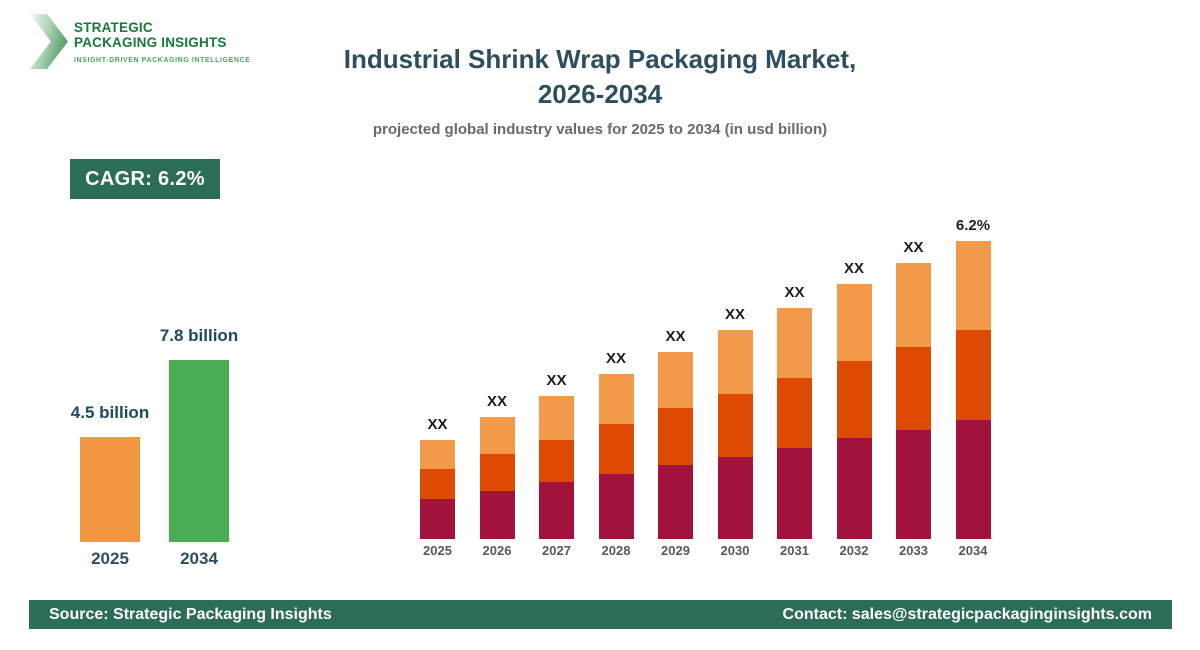  Describe the element at coordinates (854, 488) in the screenshot. I see `stacked-bar-2032-bottom-segment` at that location.